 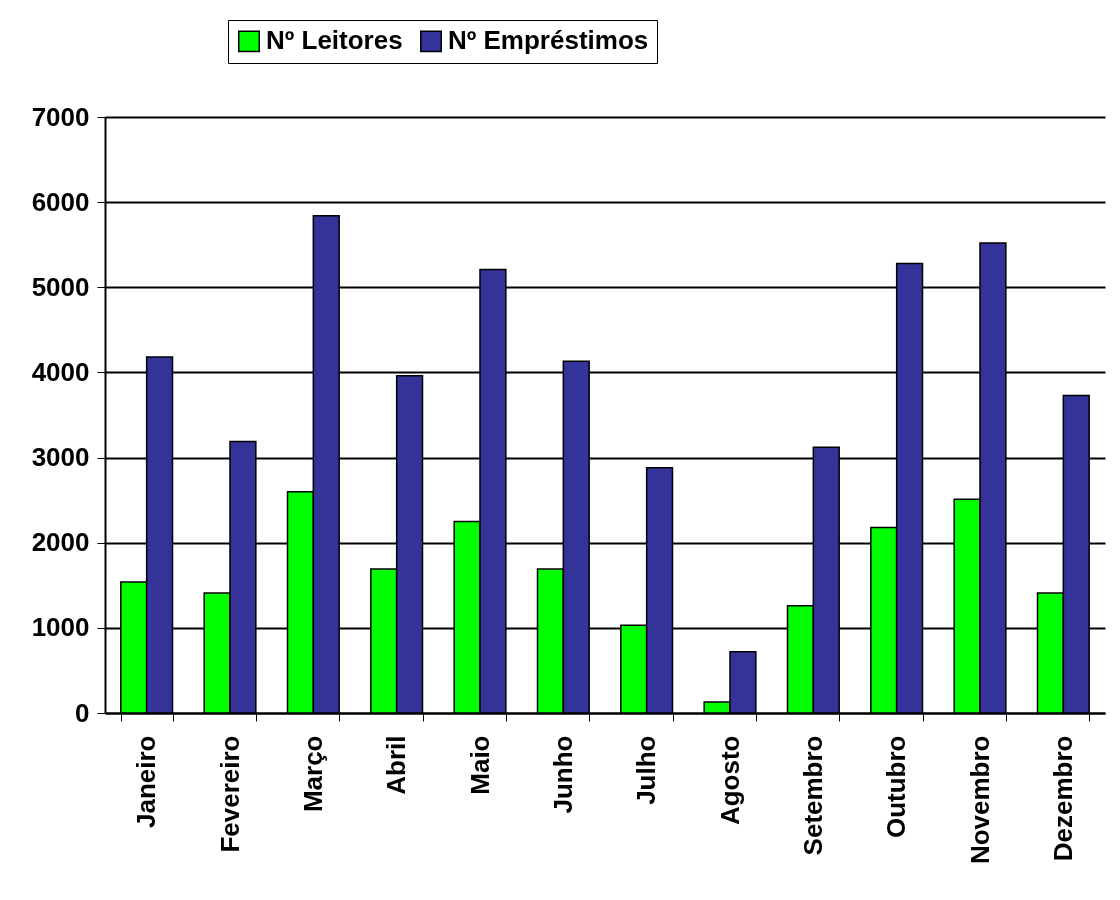 I want to click on x-tick-label: Março, so click(x=312, y=774).